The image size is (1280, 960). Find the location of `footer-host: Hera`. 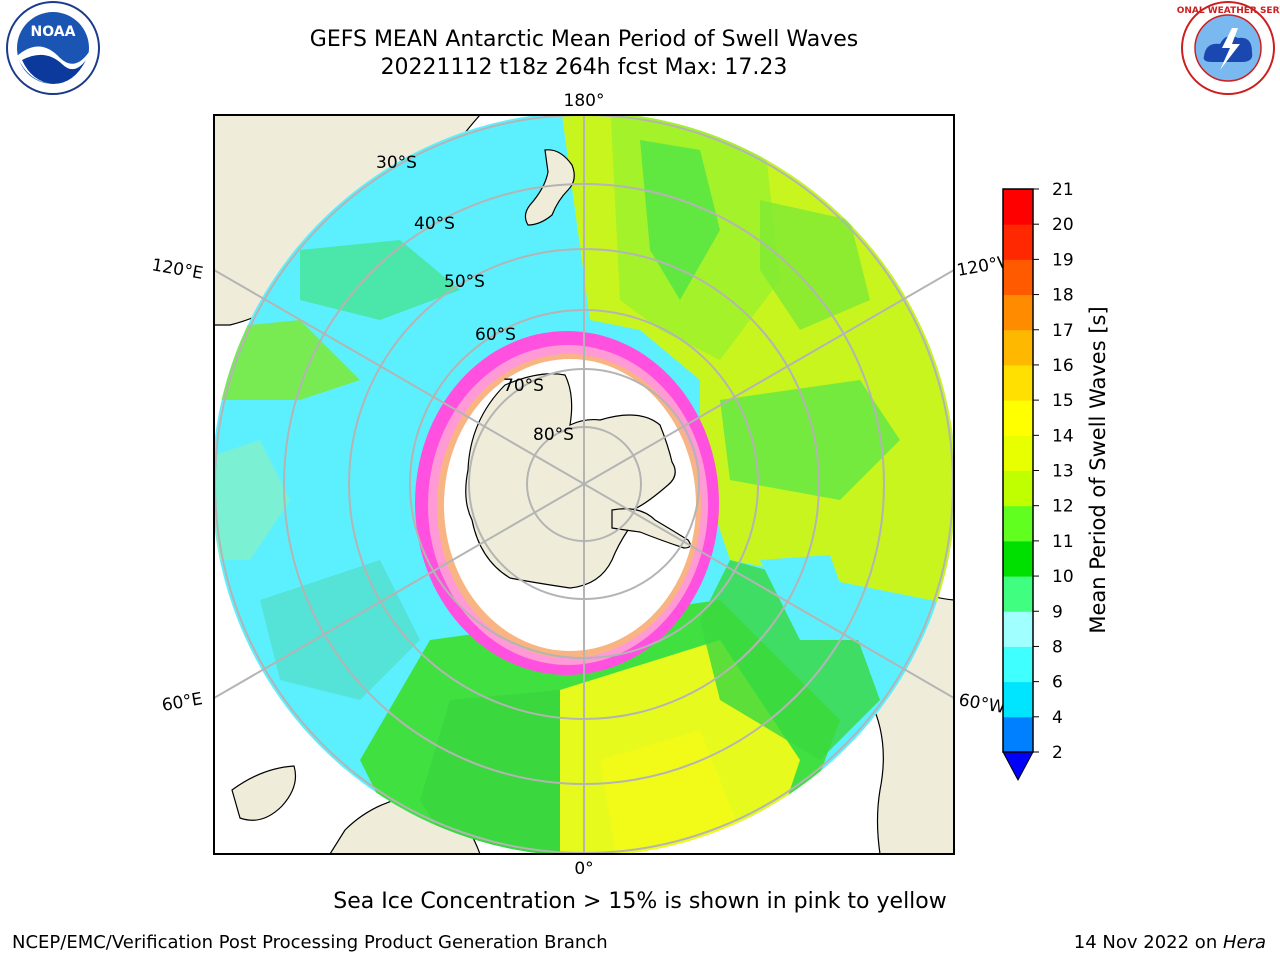

footer-host: Hera is located at coordinates (1244, 942).